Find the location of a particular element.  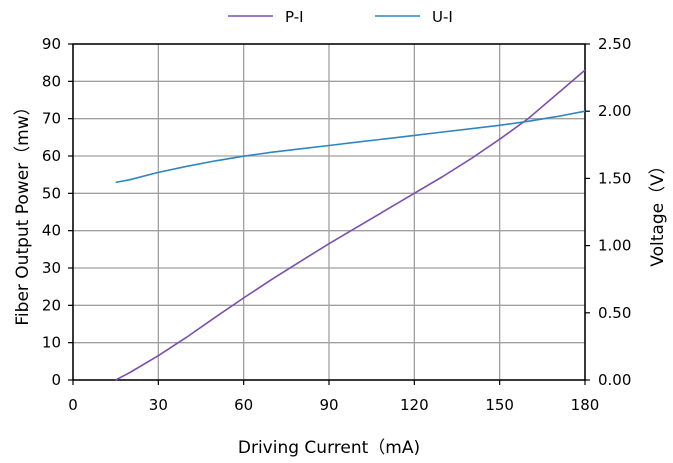

legend-label-p-i: P-I is located at coordinates (294, 17).